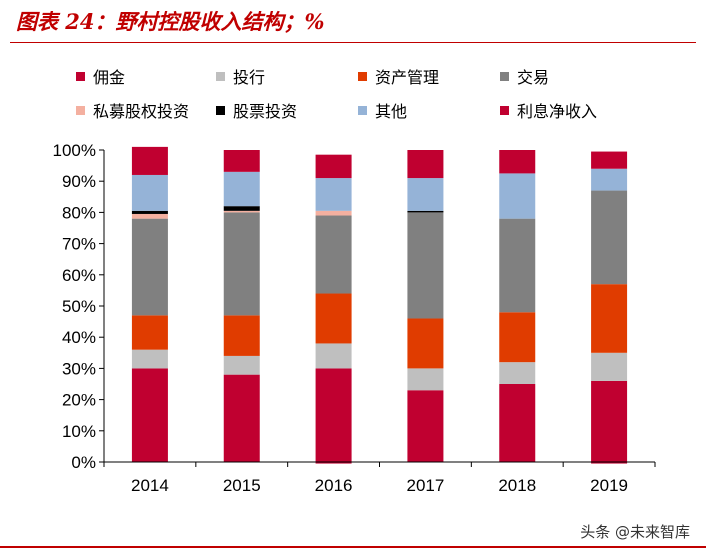 The height and width of the screenshot is (558, 706). What do you see at coordinates (362, 110) in the screenshot?
I see `legend-swatch-other` at bounding box center [362, 110].